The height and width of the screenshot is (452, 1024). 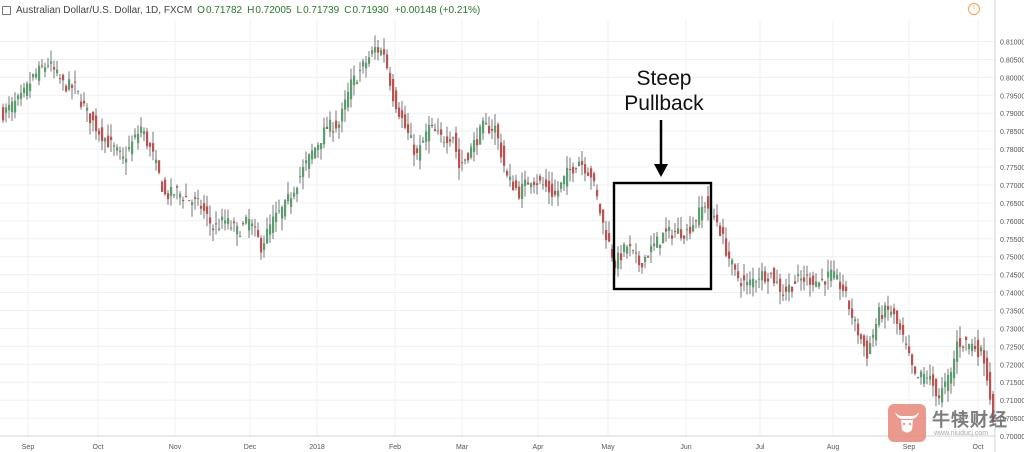 What do you see at coordinates (974, 9) in the screenshot?
I see `alert-icon: !` at bounding box center [974, 9].